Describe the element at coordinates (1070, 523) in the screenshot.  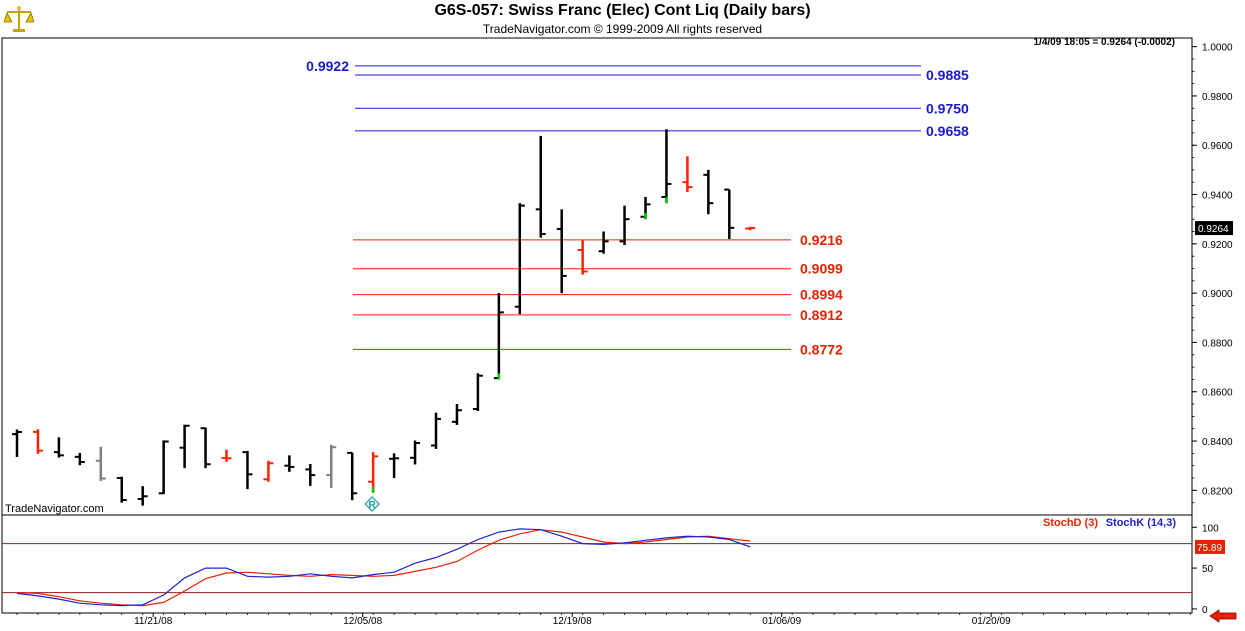
I see `legend-stoch-d: StochD (3)` at that location.